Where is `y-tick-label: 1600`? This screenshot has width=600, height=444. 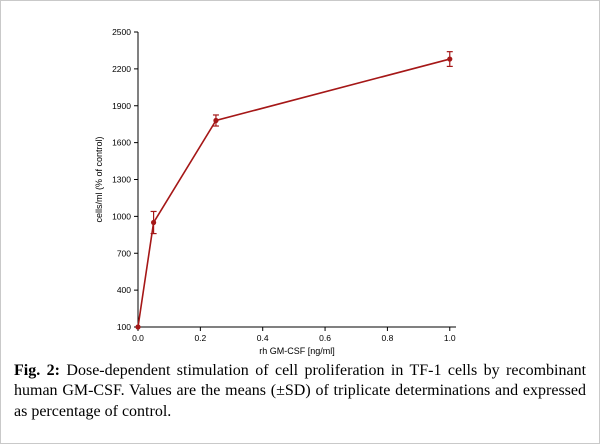 y-tick-label: 1600 is located at coordinates (121, 143).